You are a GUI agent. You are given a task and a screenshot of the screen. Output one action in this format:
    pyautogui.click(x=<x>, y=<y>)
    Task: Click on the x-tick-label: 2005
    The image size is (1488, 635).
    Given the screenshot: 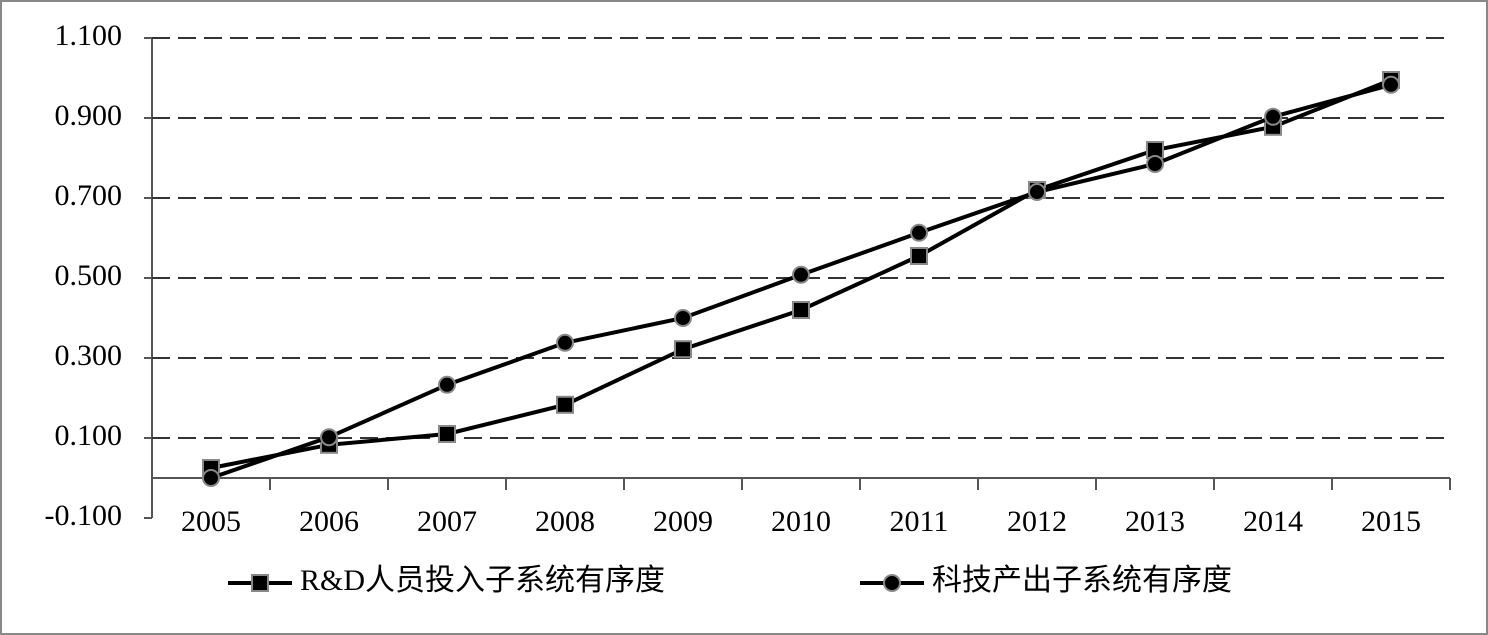 What is the action you would take?
    pyautogui.click(x=211, y=521)
    